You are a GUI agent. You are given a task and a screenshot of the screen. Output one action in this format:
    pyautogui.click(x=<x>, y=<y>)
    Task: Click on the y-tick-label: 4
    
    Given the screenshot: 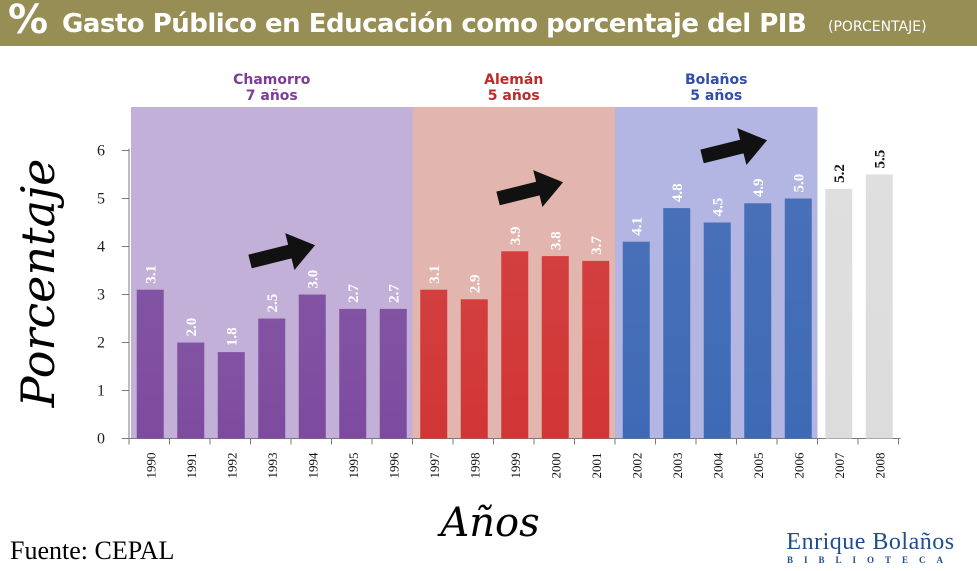 What is the action you would take?
    pyautogui.click(x=101, y=247)
    